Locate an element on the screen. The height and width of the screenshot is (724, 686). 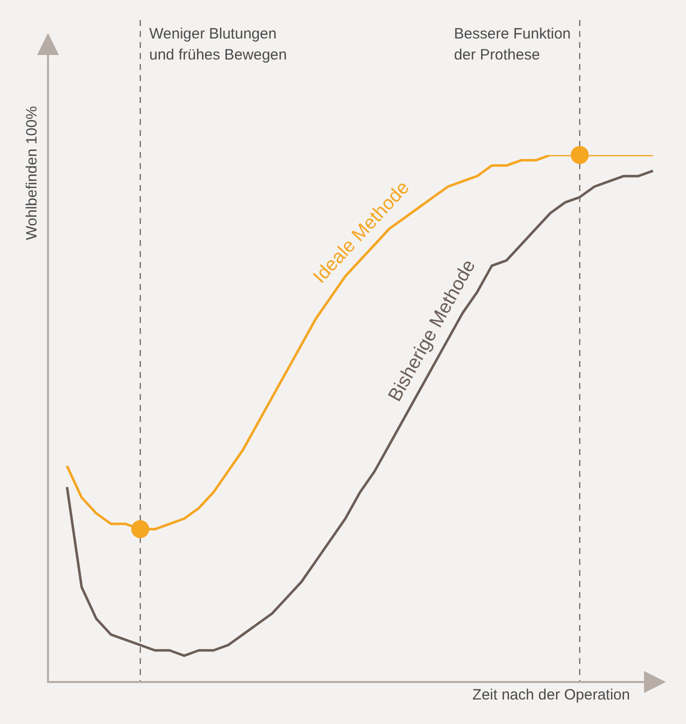
y-axis-title: Wohlbefinden 100% is located at coordinates (32, 173).